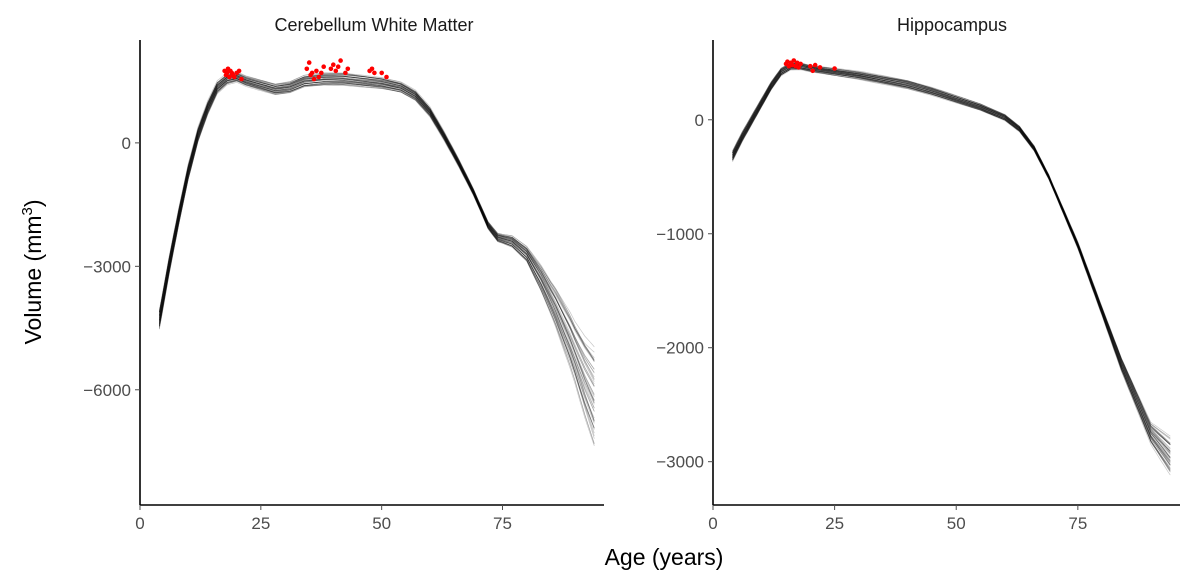 This screenshot has width=1187, height=576. What do you see at coordinates (664, 557) in the screenshot?
I see `x-axis-title: Age (years)` at bounding box center [664, 557].